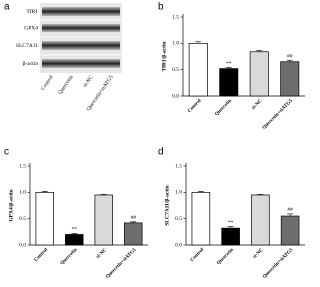  What do you see at coordinates (27, 46) in the screenshot?
I see `protein-label: SLC7A11` at bounding box center [27, 46].